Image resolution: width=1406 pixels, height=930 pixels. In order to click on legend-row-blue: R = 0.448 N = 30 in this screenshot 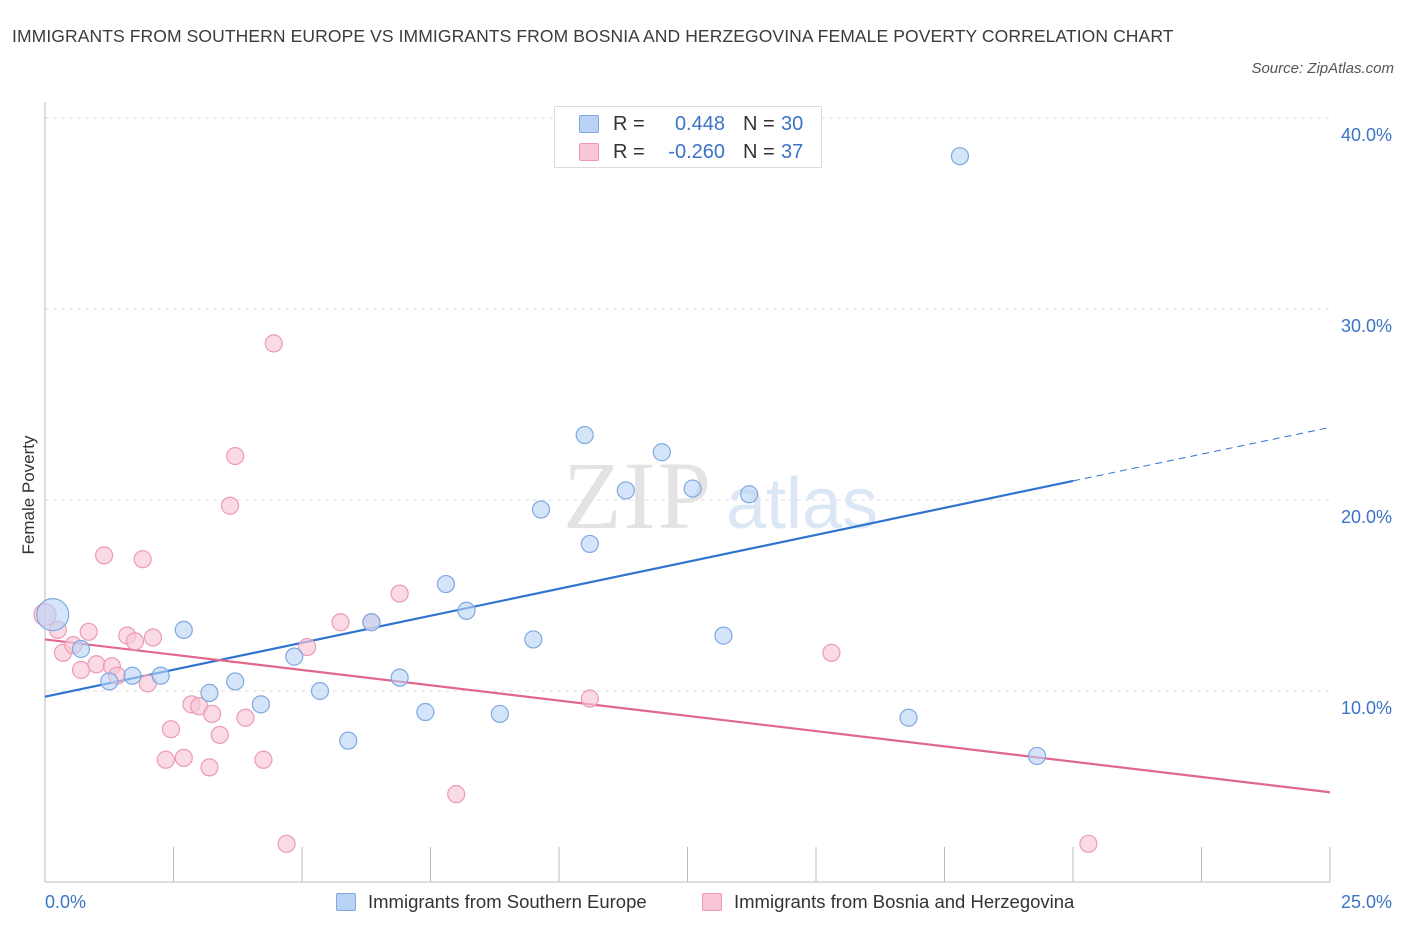, I will do `click(691, 124)`.